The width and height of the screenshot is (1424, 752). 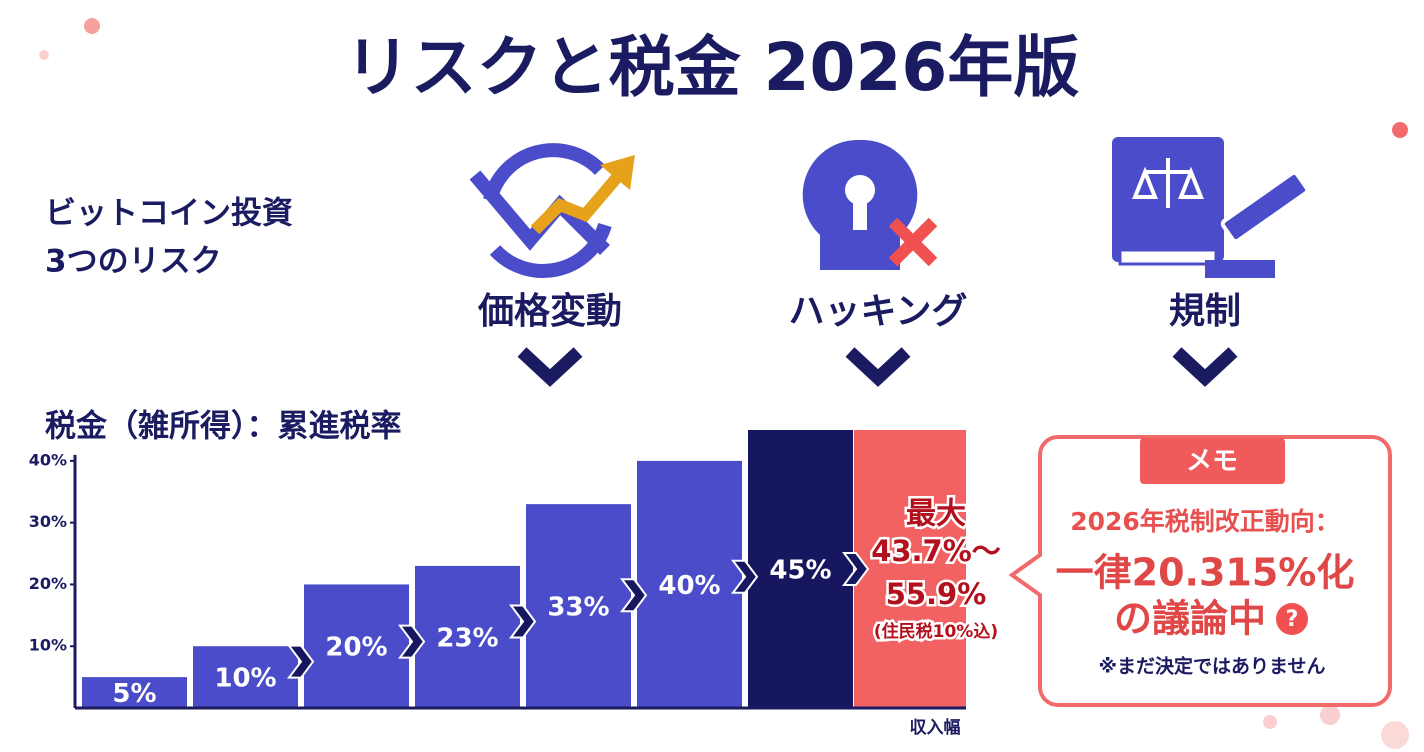 What do you see at coordinates (223, 427) in the screenshot?
I see `chart-title: 税金（雑所得）：累進税率` at bounding box center [223, 427].